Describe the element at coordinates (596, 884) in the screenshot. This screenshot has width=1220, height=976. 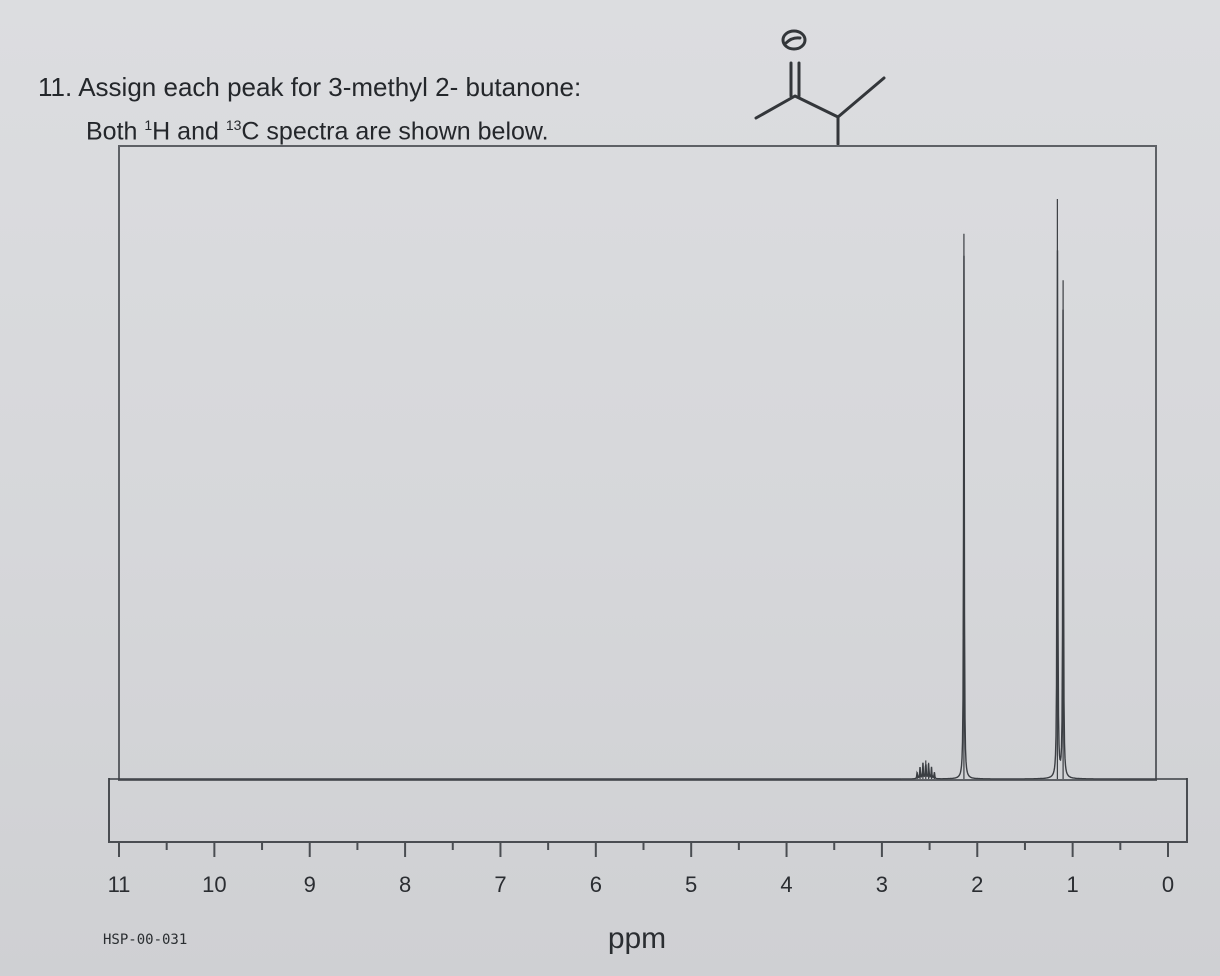
I see `x-tick-label: 6` at that location.